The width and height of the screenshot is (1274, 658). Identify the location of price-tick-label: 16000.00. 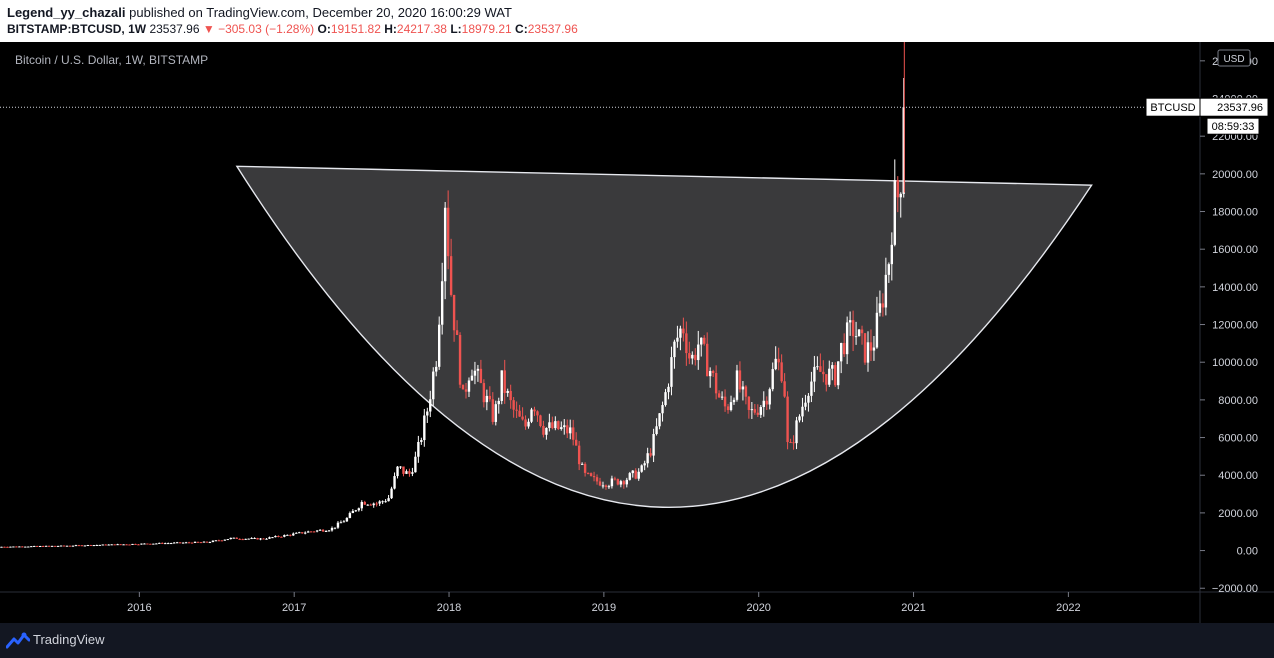
(1235, 250).